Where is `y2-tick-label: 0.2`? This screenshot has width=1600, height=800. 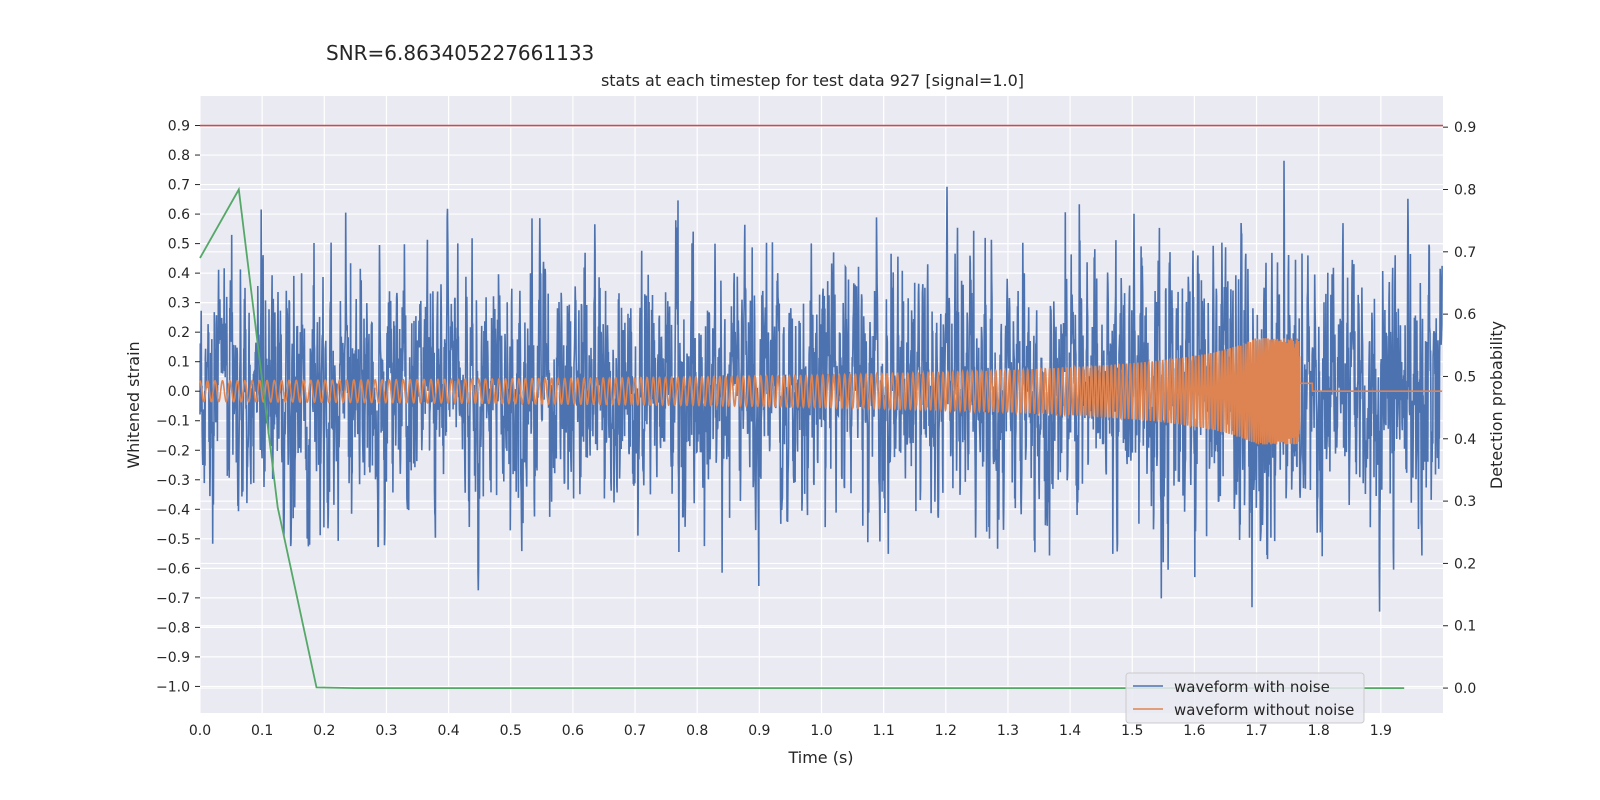 y2-tick-label: 0.2 is located at coordinates (1465, 564).